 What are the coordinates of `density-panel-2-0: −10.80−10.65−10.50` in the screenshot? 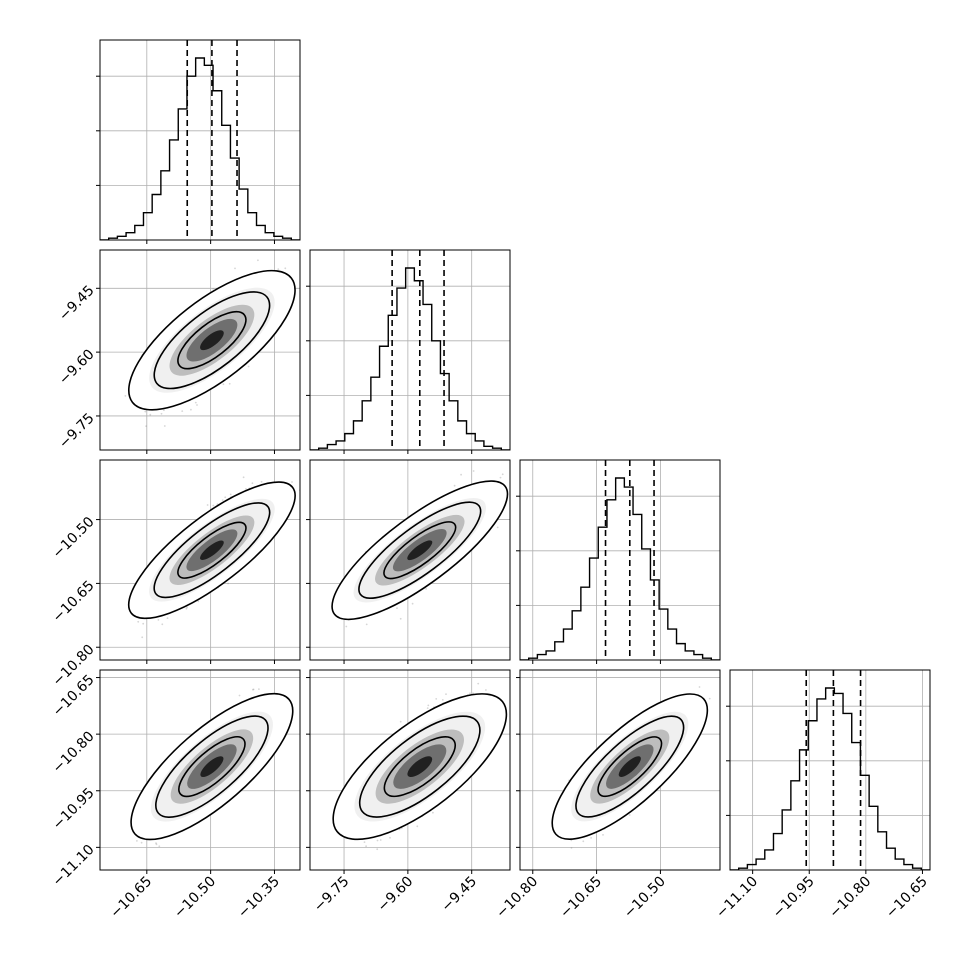 It's located at (175, 574).